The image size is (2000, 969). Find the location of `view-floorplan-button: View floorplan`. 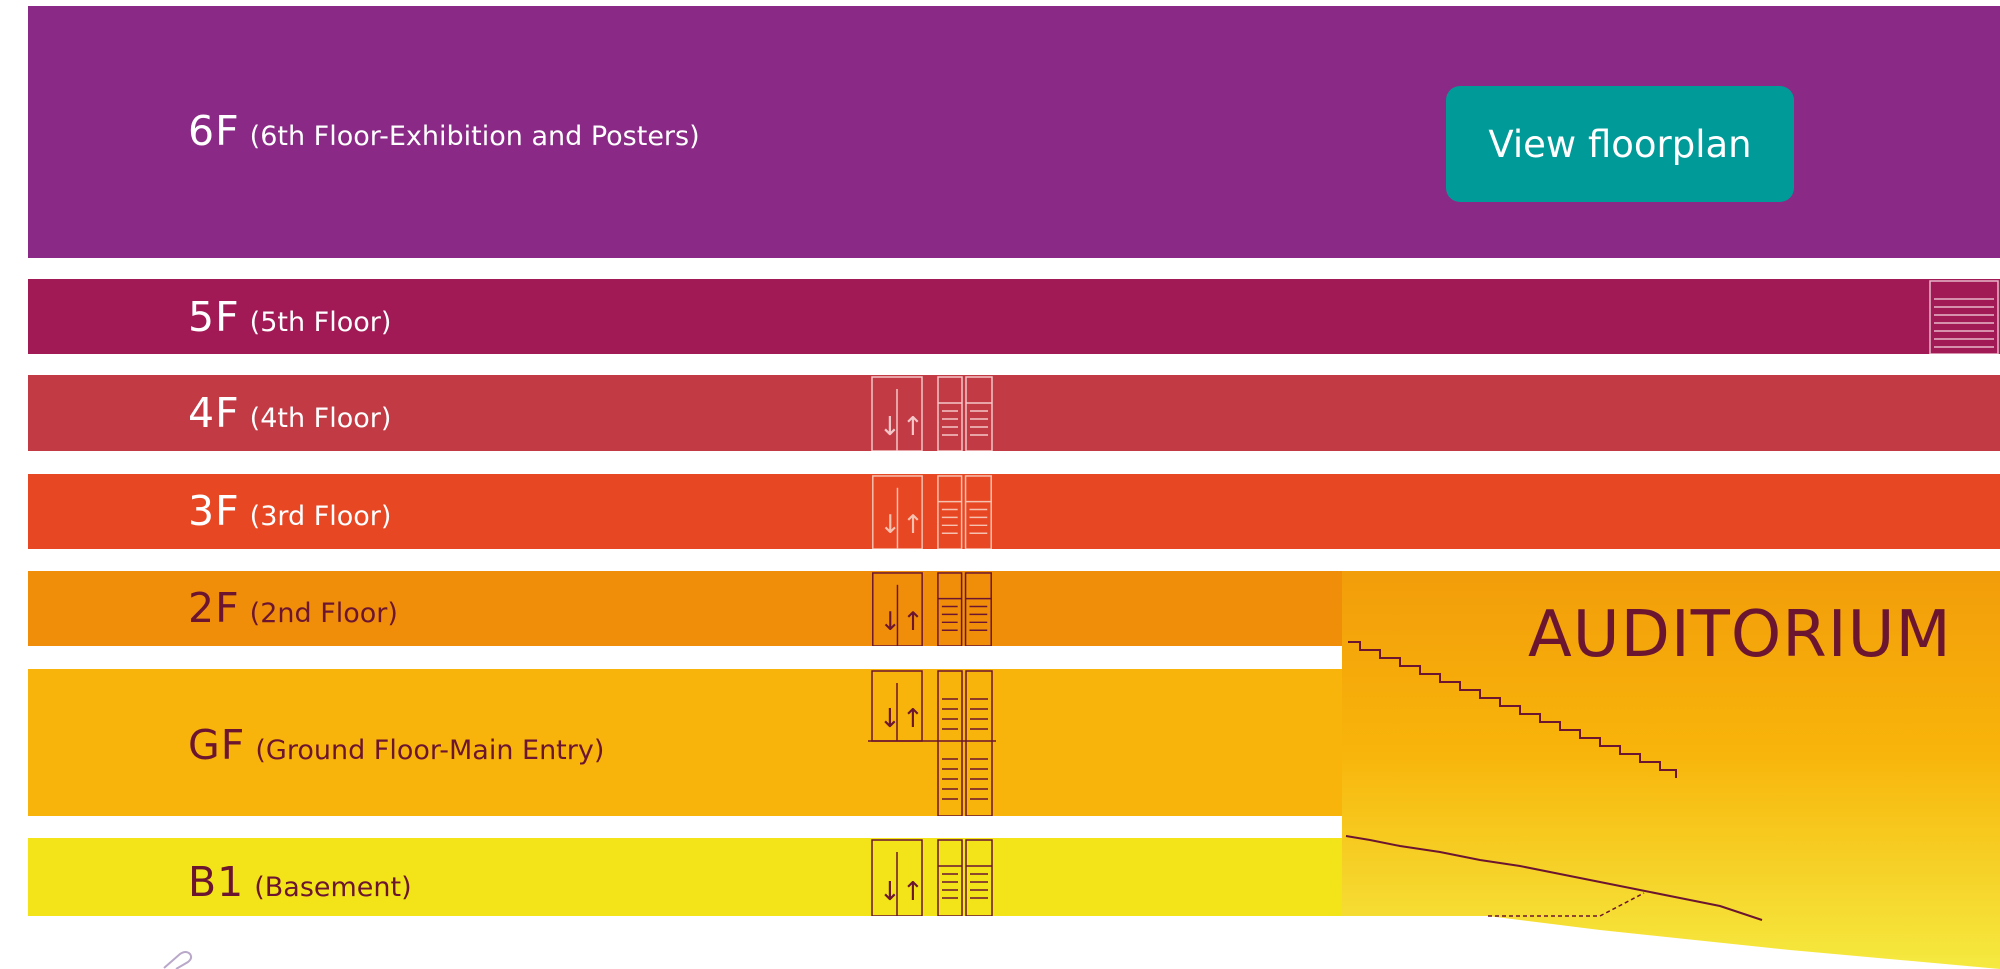

view-floorplan-button: View floorplan is located at coordinates (1620, 144).